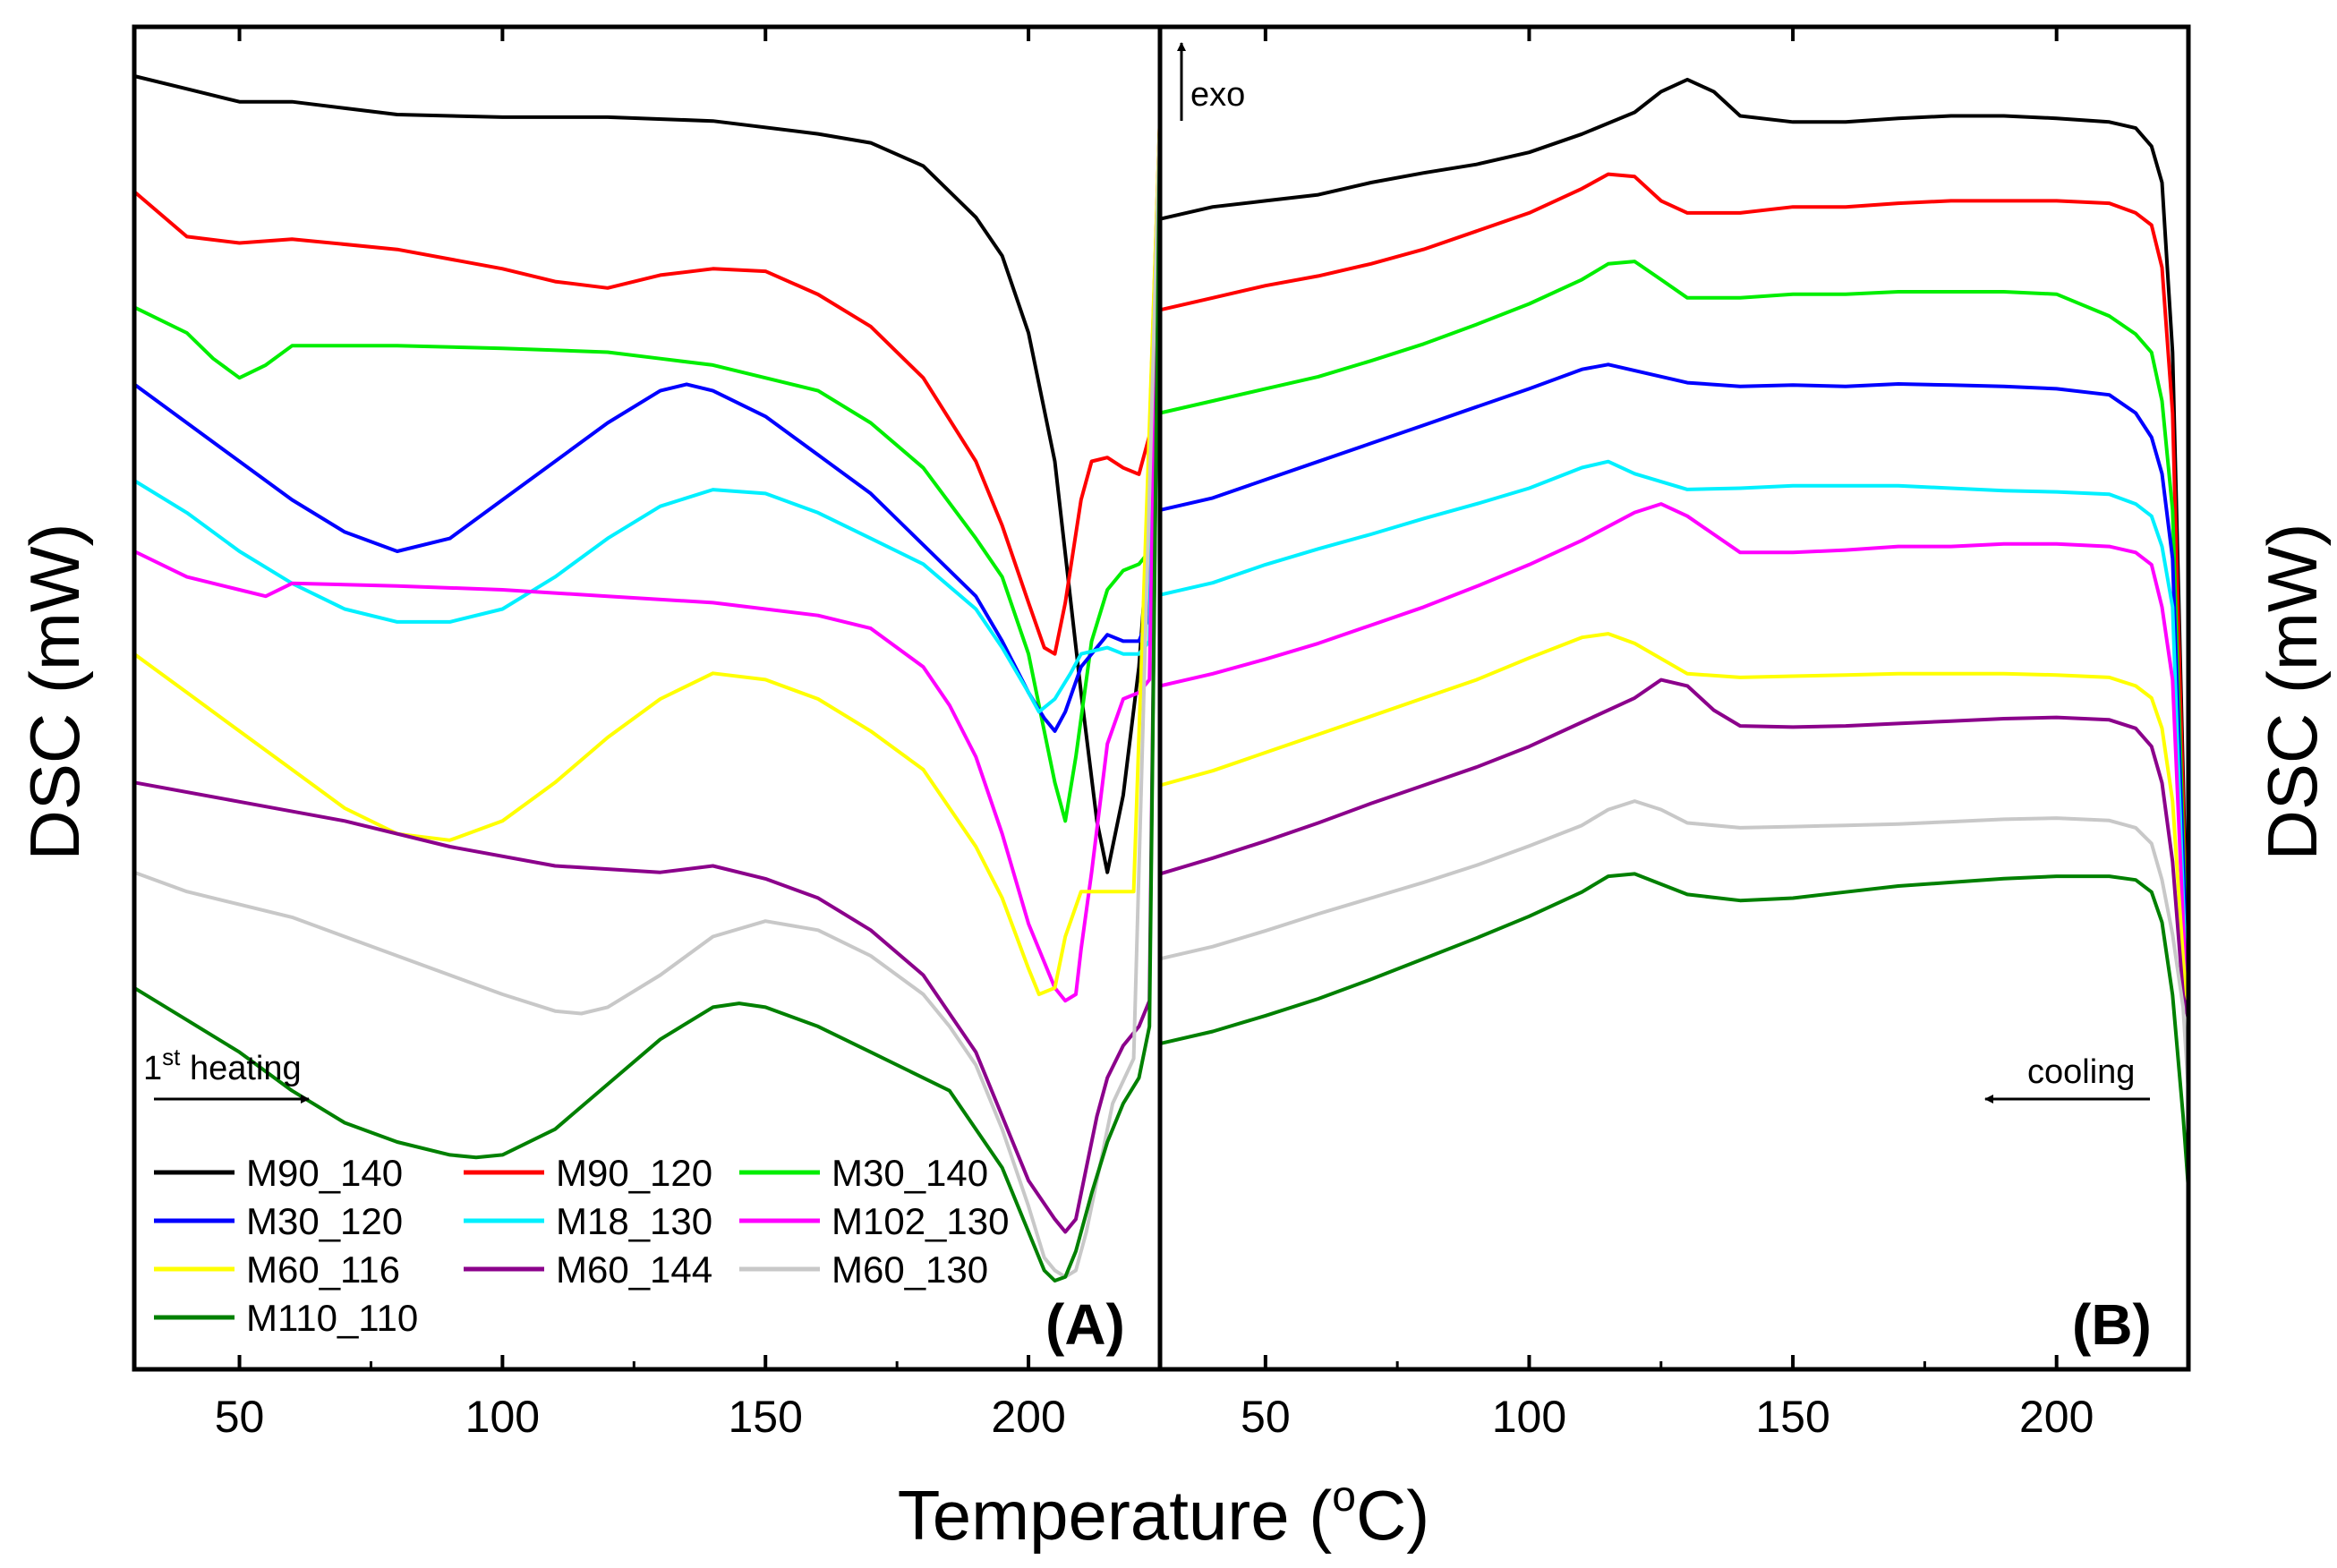  I want to click on x-tick-label-b-200: 200, so click(2056, 1417).